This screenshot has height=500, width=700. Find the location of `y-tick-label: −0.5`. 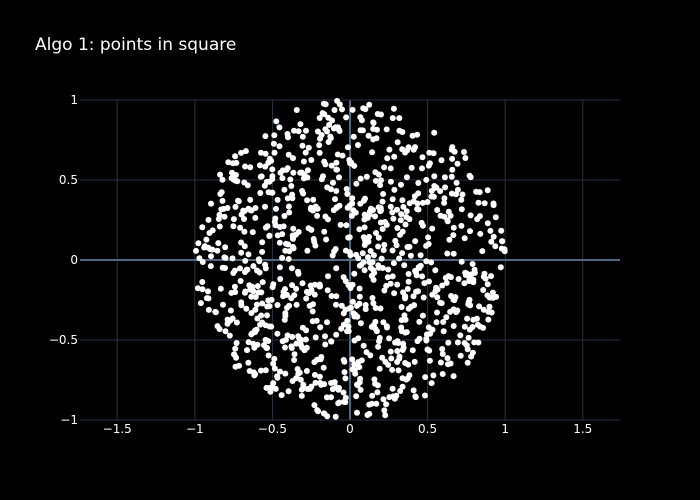

y-tick-label: −0.5 is located at coordinates (63, 340).